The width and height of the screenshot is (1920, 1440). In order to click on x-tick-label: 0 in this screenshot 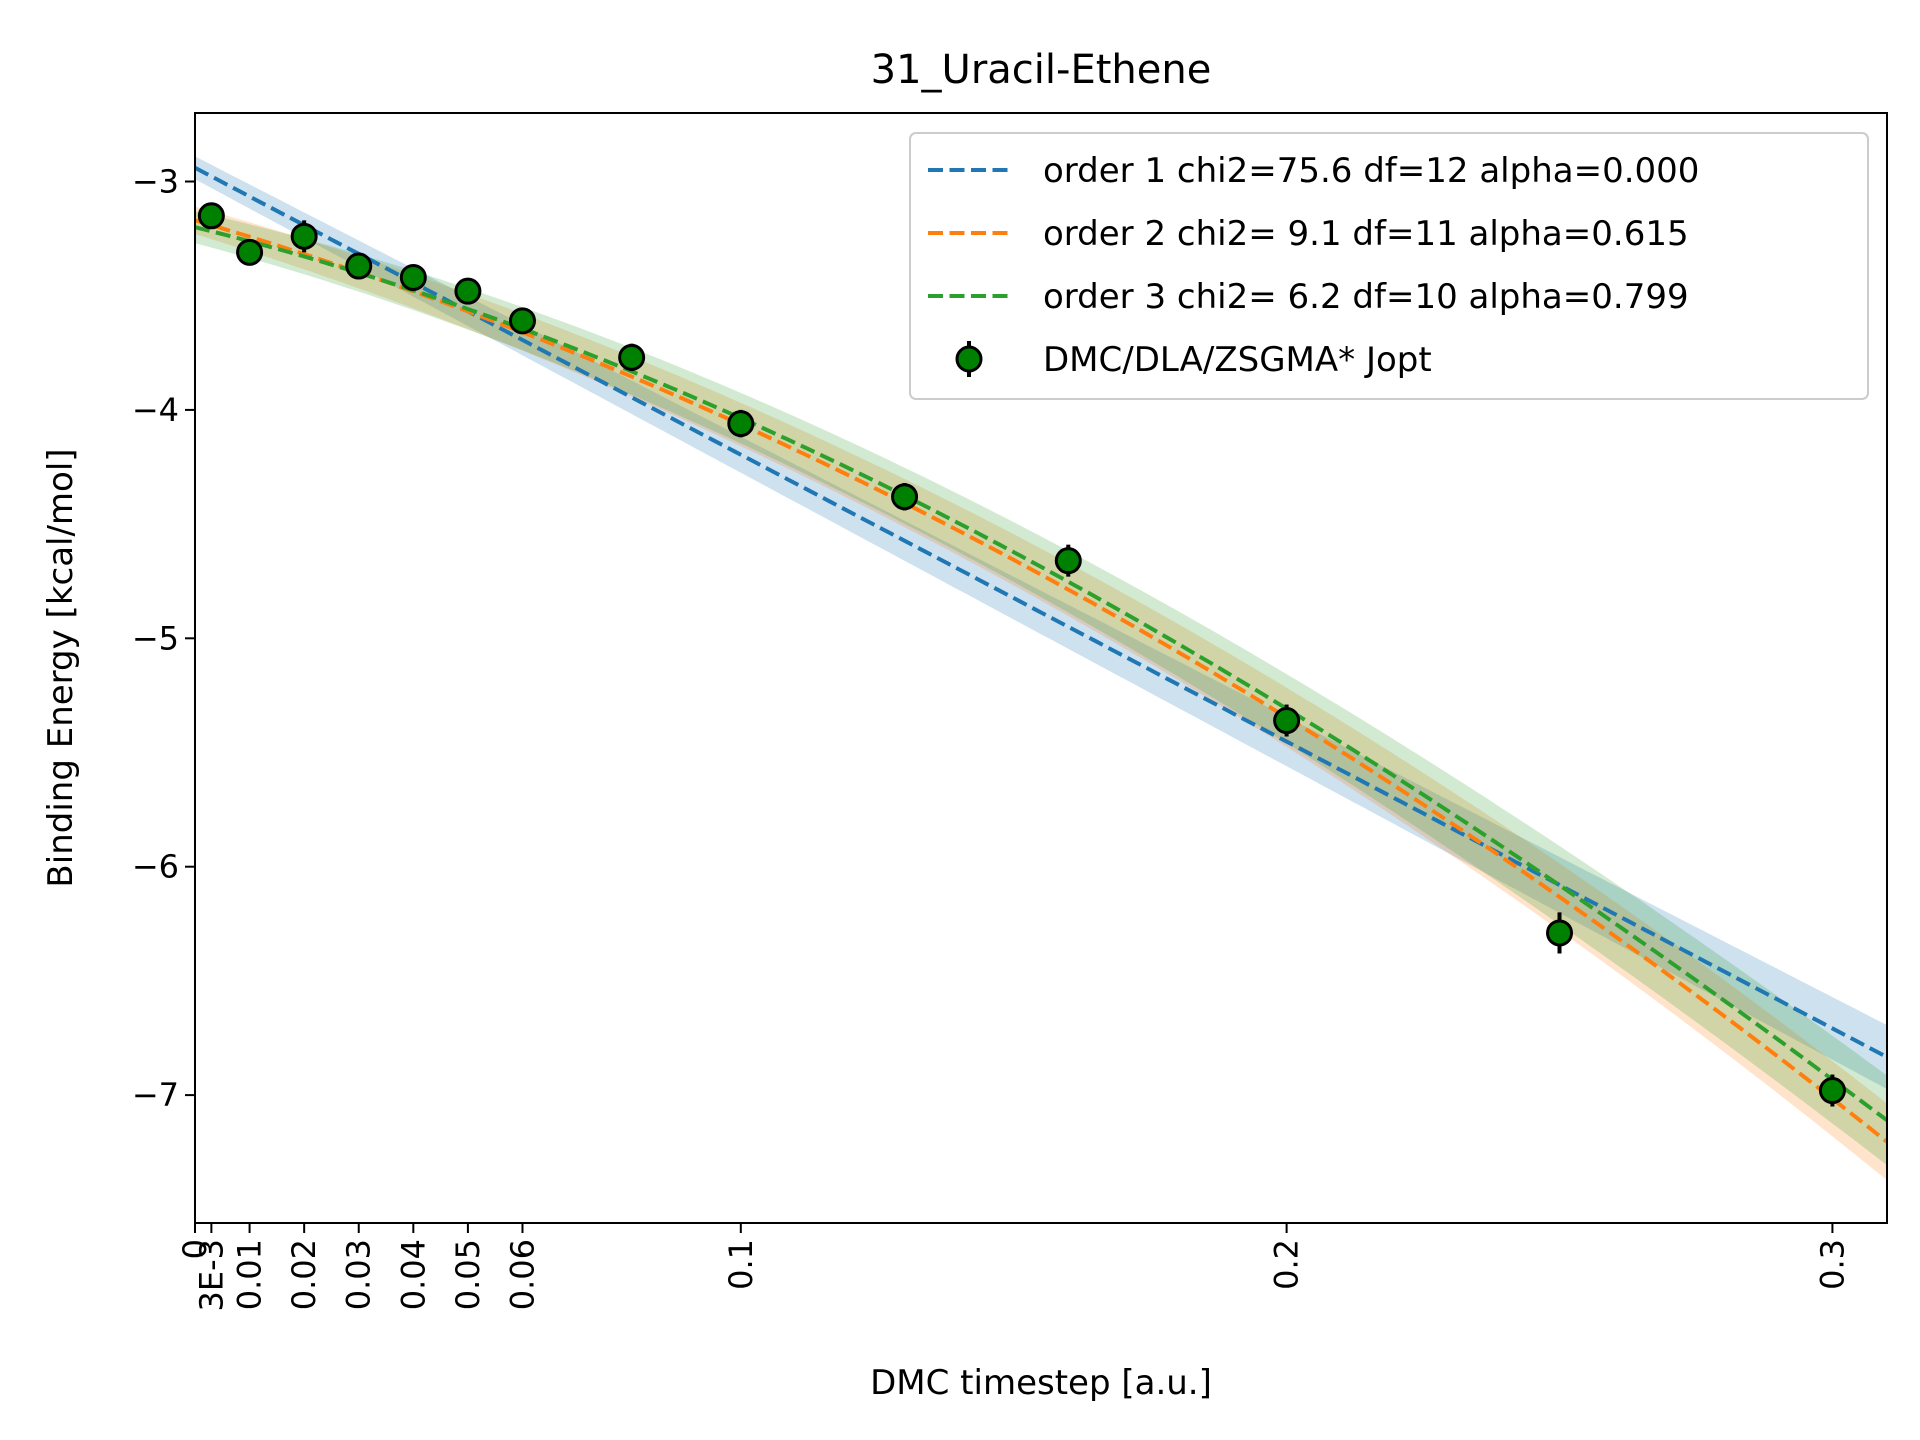, I will do `click(195, 1249)`.